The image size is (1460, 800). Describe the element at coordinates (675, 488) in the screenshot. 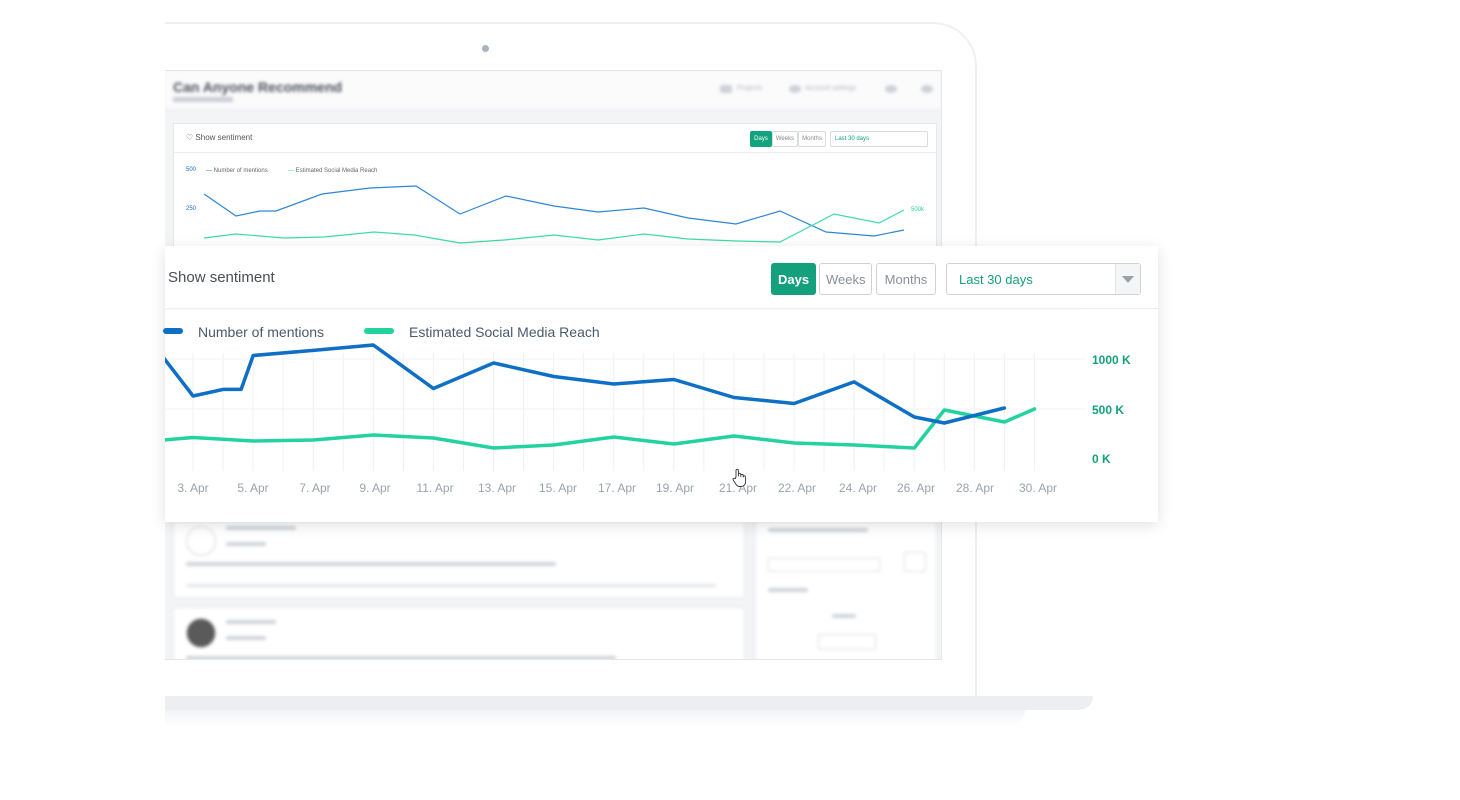

I see `x-axis-tick-label: 19. Apr` at that location.